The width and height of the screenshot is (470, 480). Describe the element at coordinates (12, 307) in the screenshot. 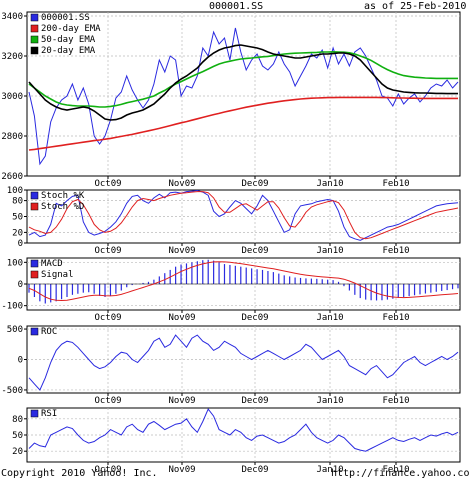

I see `y-tick-label: -100` at that location.